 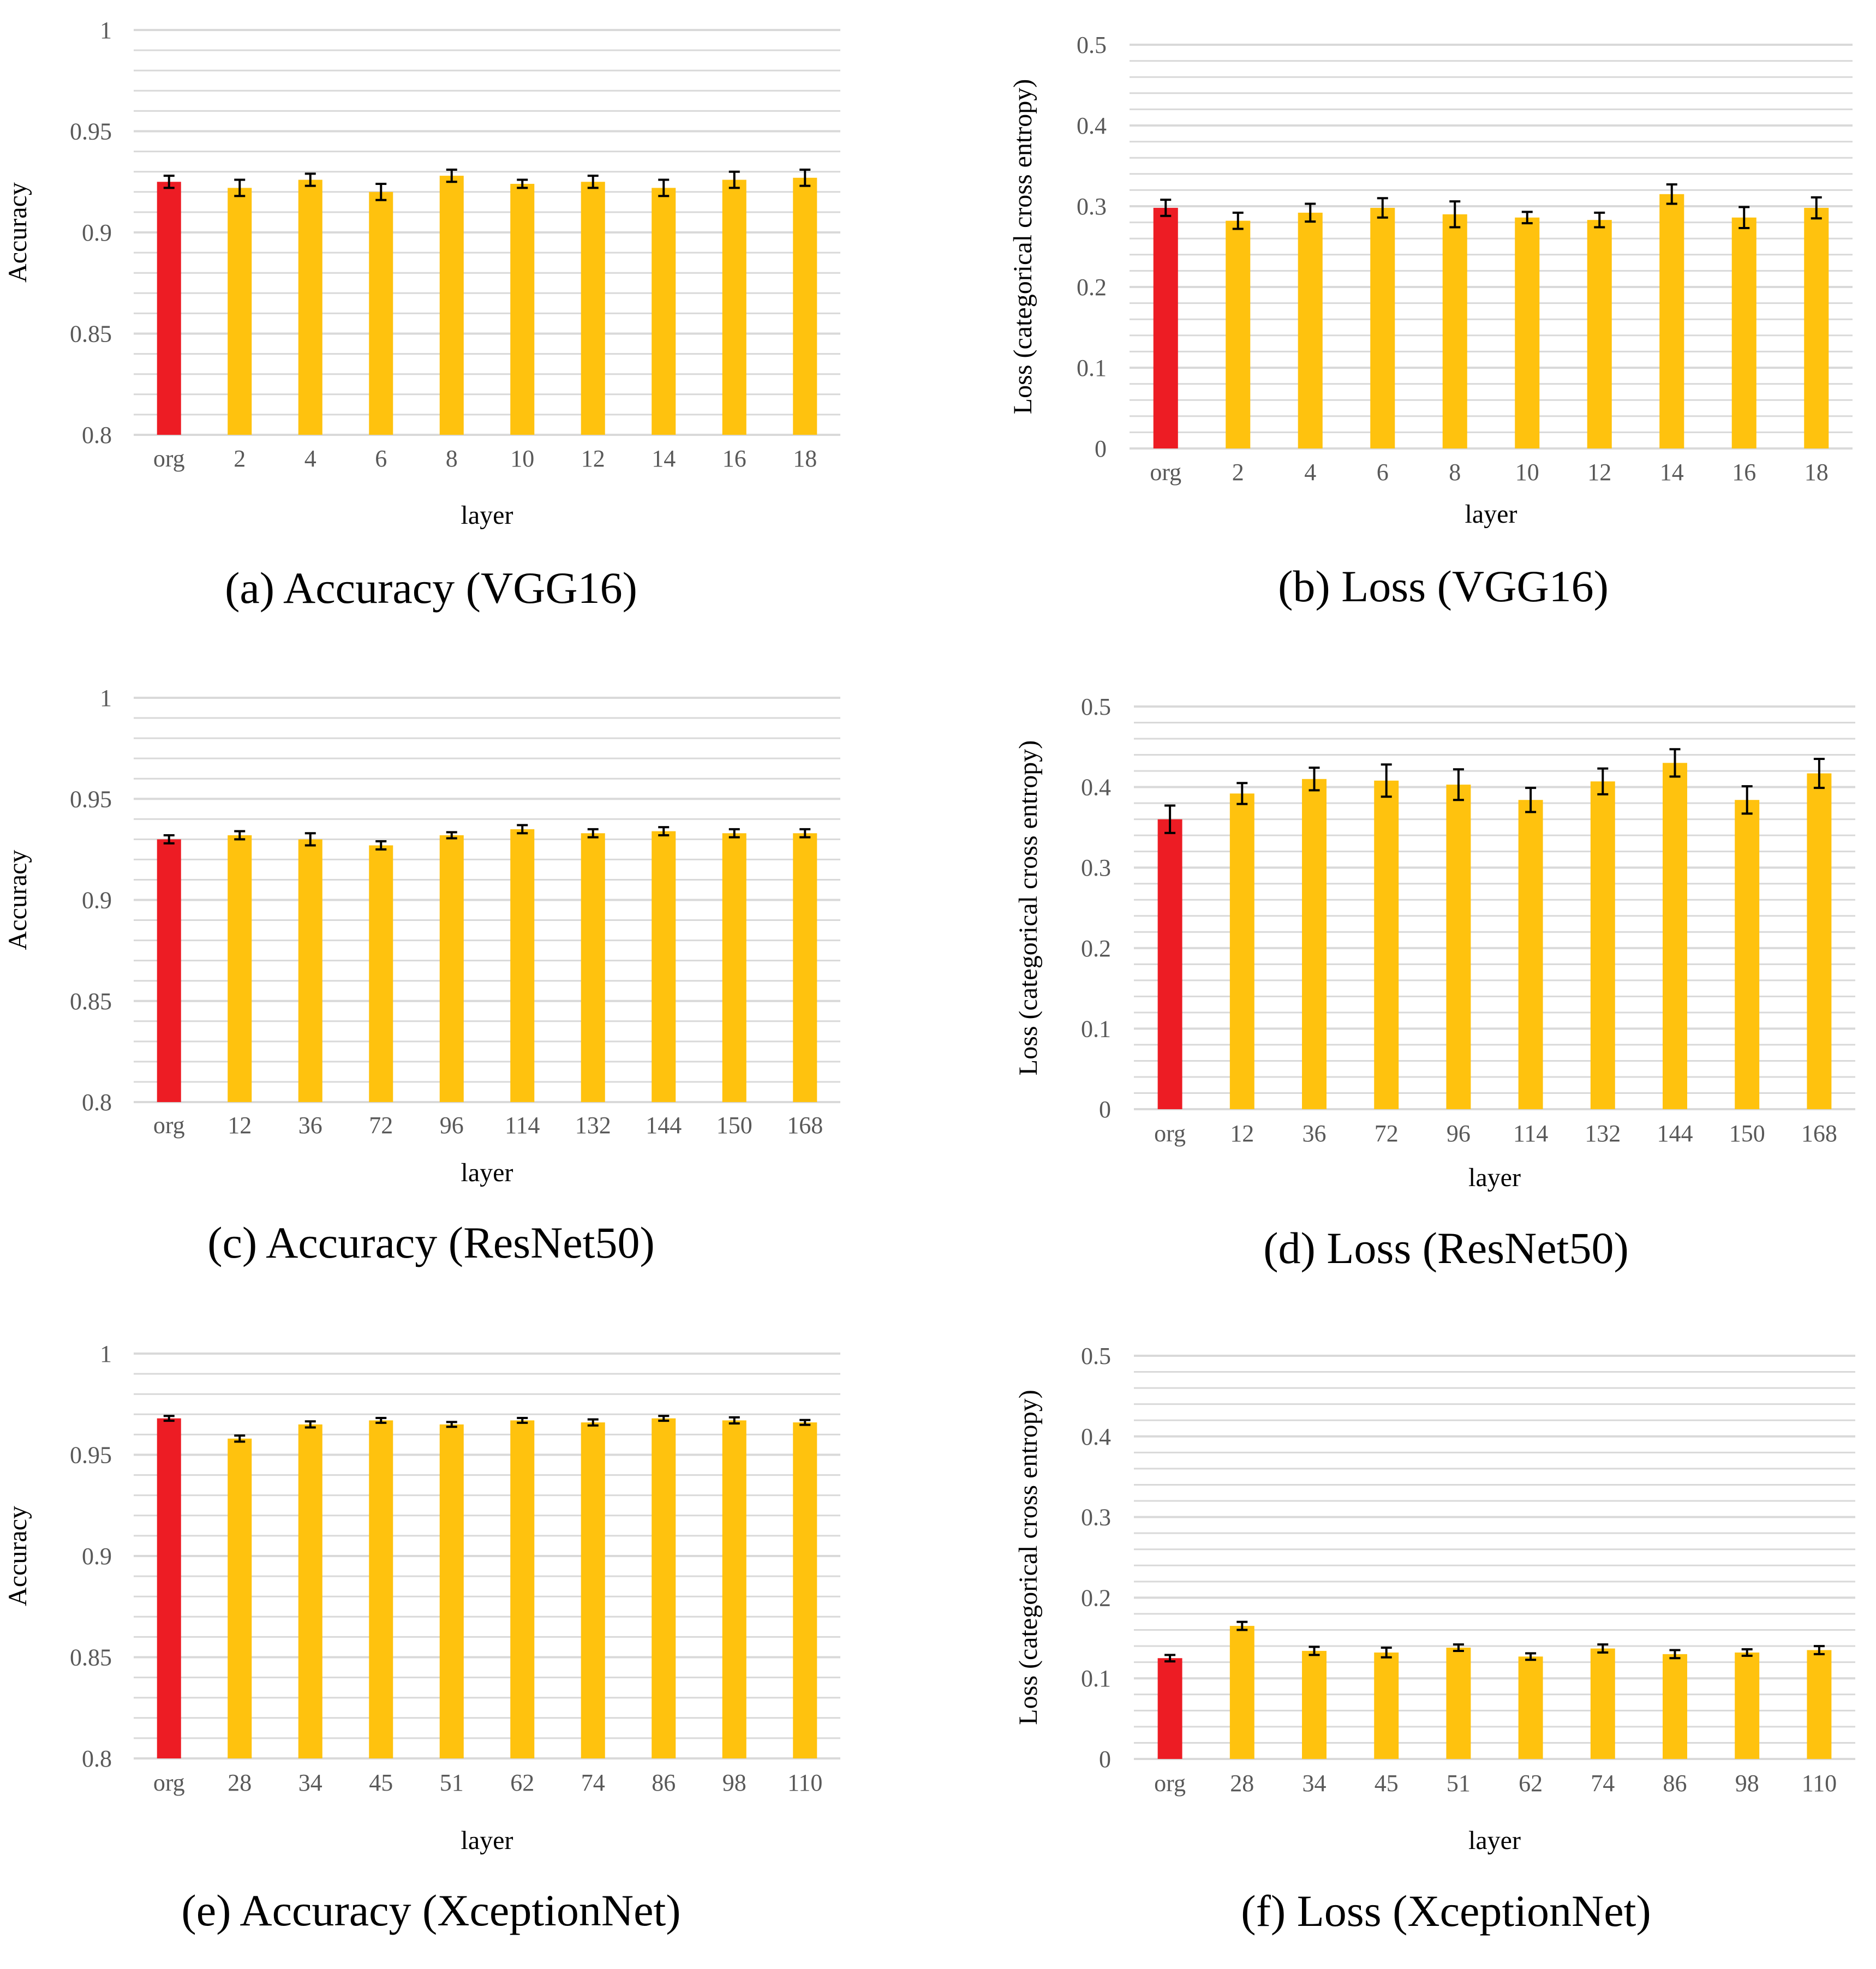 I want to click on y-tick-label: 0.9, so click(x=97, y=900).